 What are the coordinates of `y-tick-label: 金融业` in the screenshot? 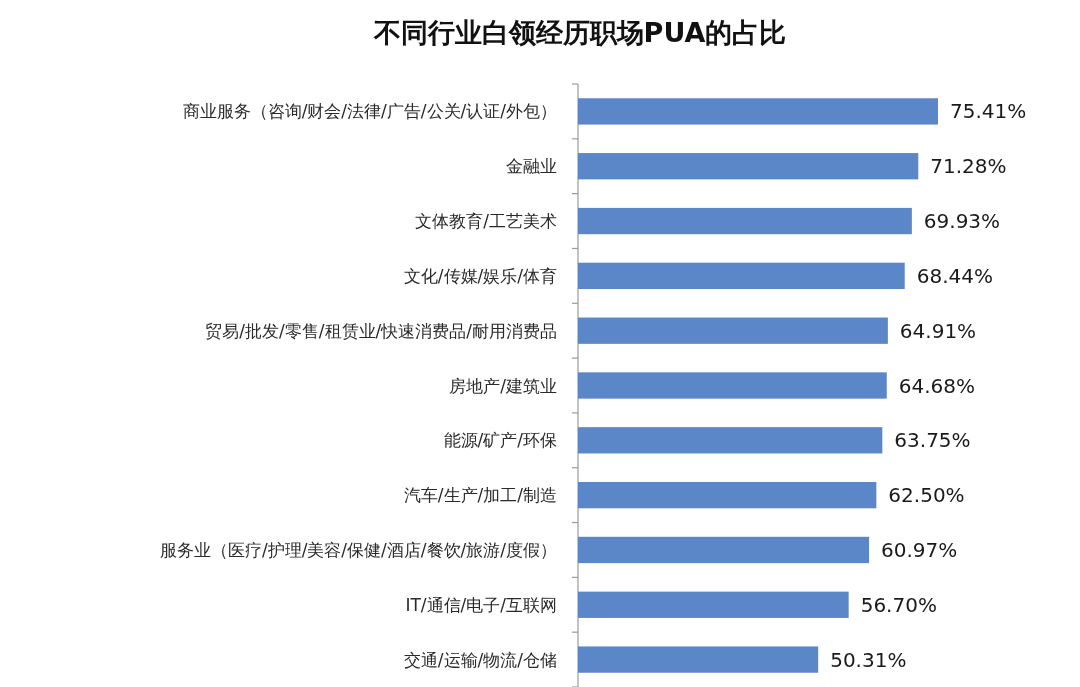 It's located at (531, 166).